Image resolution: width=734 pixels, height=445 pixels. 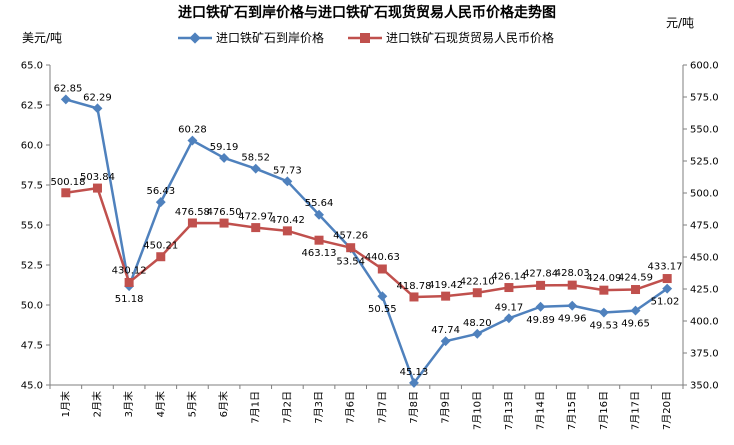 I want to click on series-2-data-label: 428.03, so click(x=572, y=273).